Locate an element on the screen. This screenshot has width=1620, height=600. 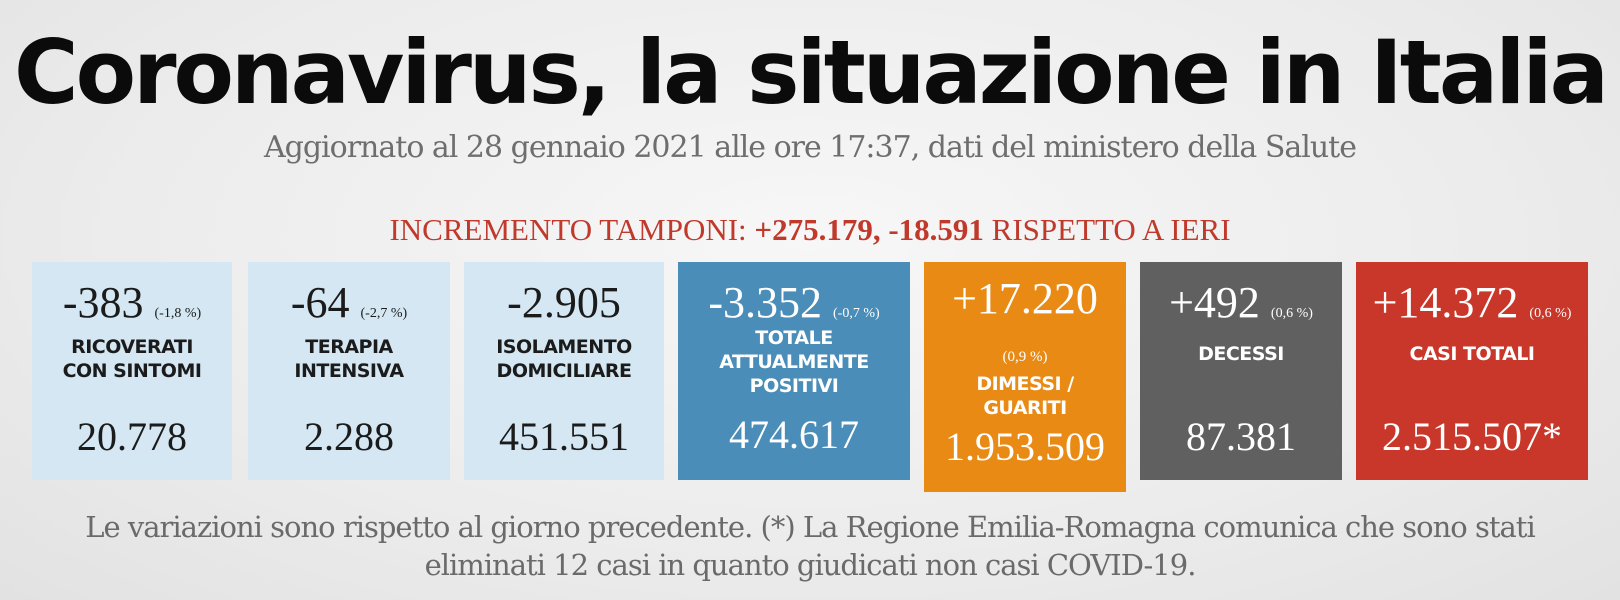
card-total: 87.381 is located at coordinates (1241, 436).